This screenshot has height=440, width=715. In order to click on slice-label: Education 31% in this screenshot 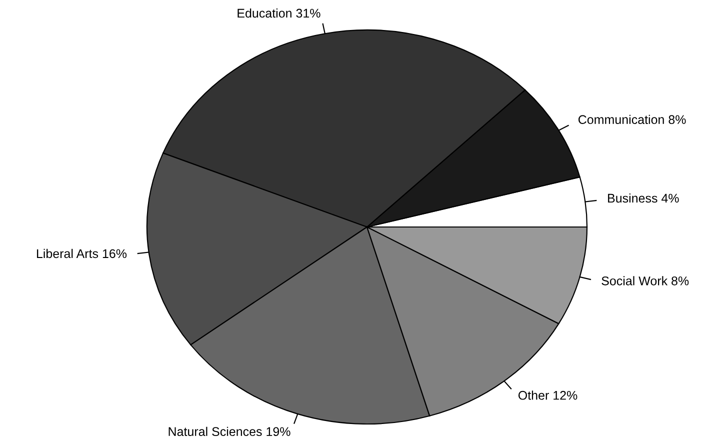, I will do `click(279, 13)`.